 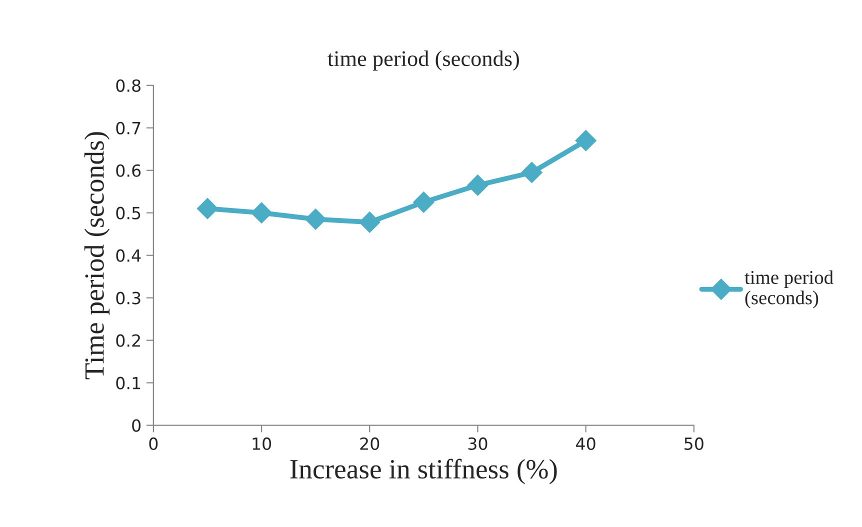 I want to click on y-tick-label: 0, so click(x=136, y=425).